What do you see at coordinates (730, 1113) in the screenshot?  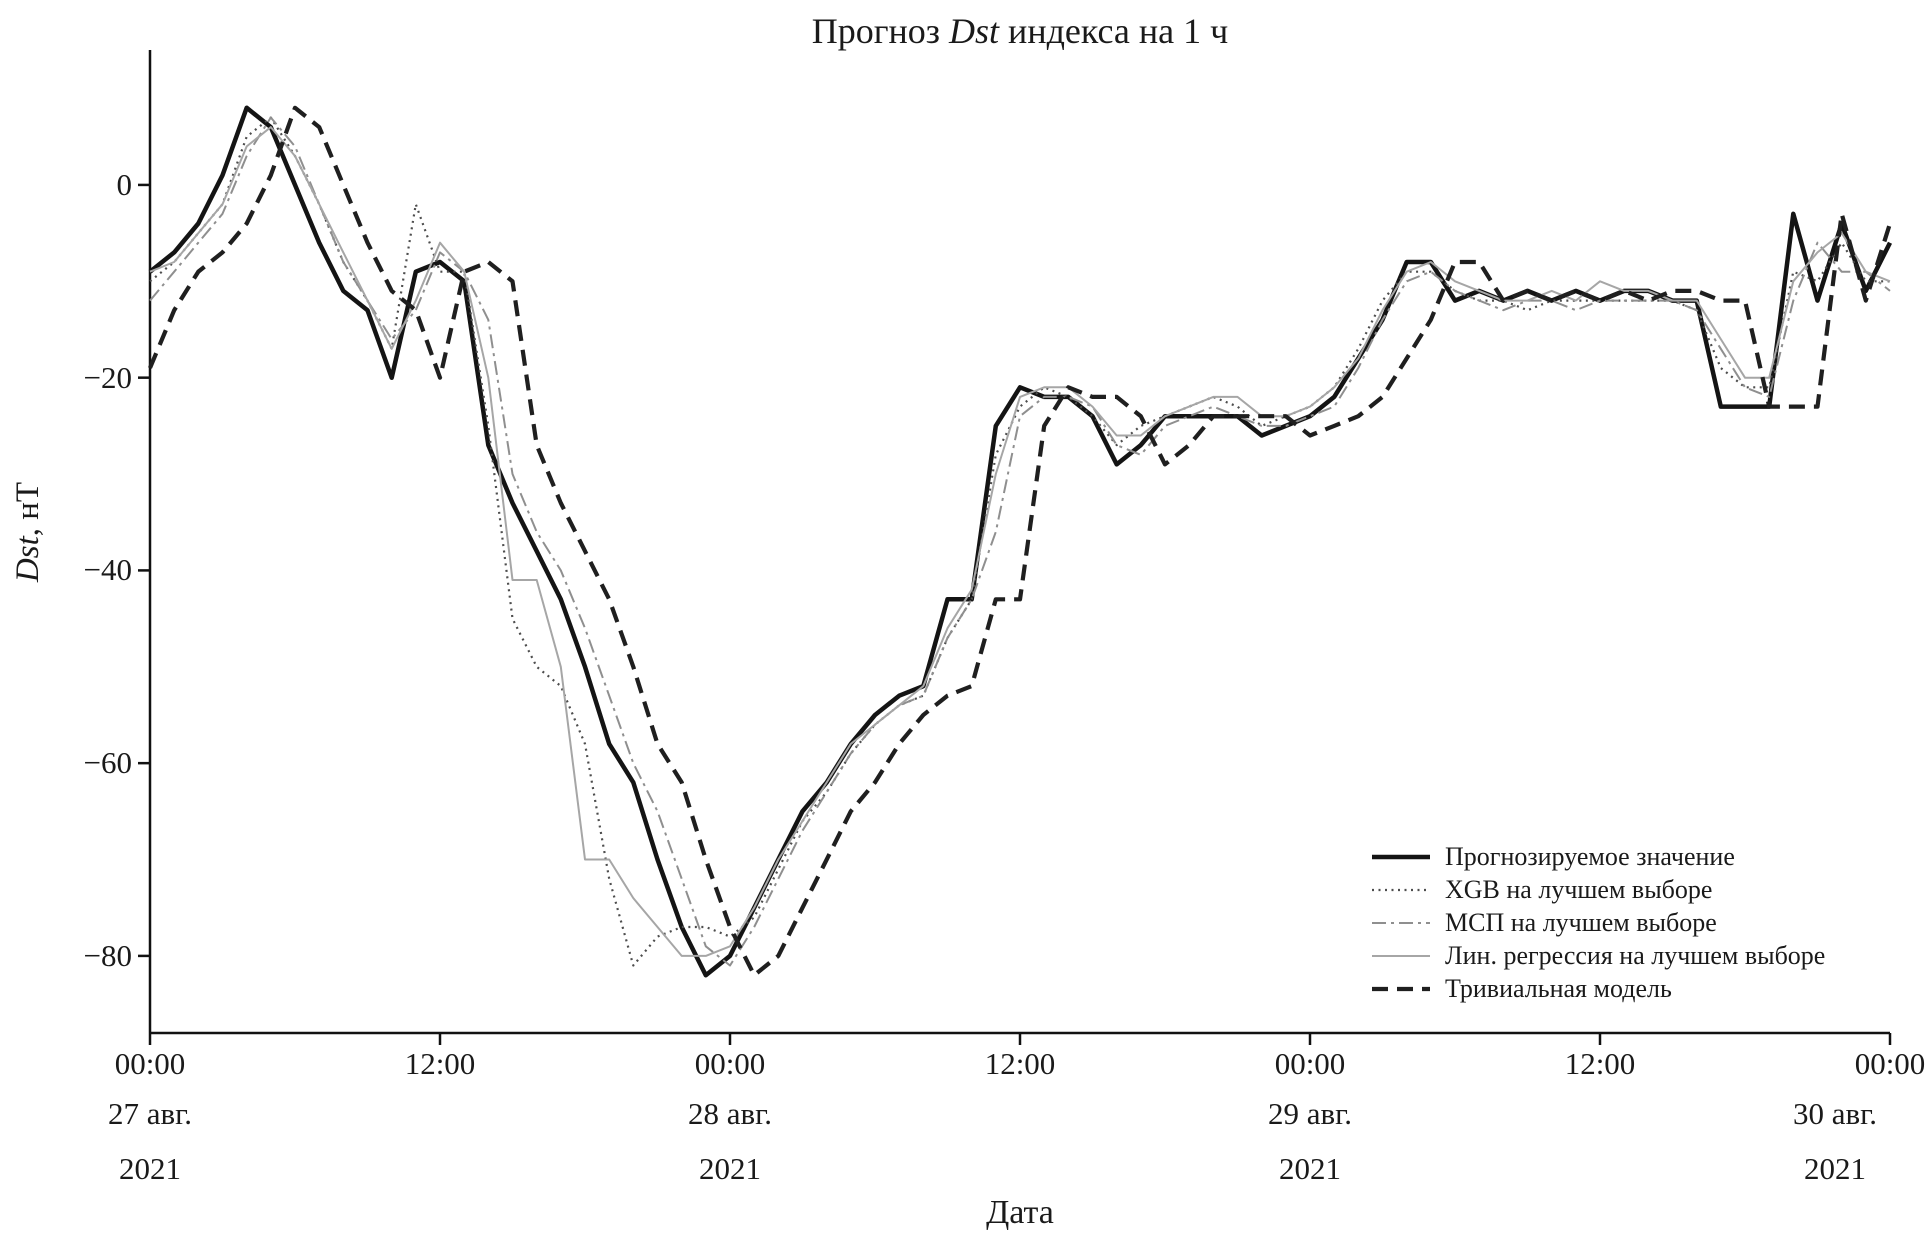 I see `x-date-label-month: 28 авг.` at bounding box center [730, 1113].